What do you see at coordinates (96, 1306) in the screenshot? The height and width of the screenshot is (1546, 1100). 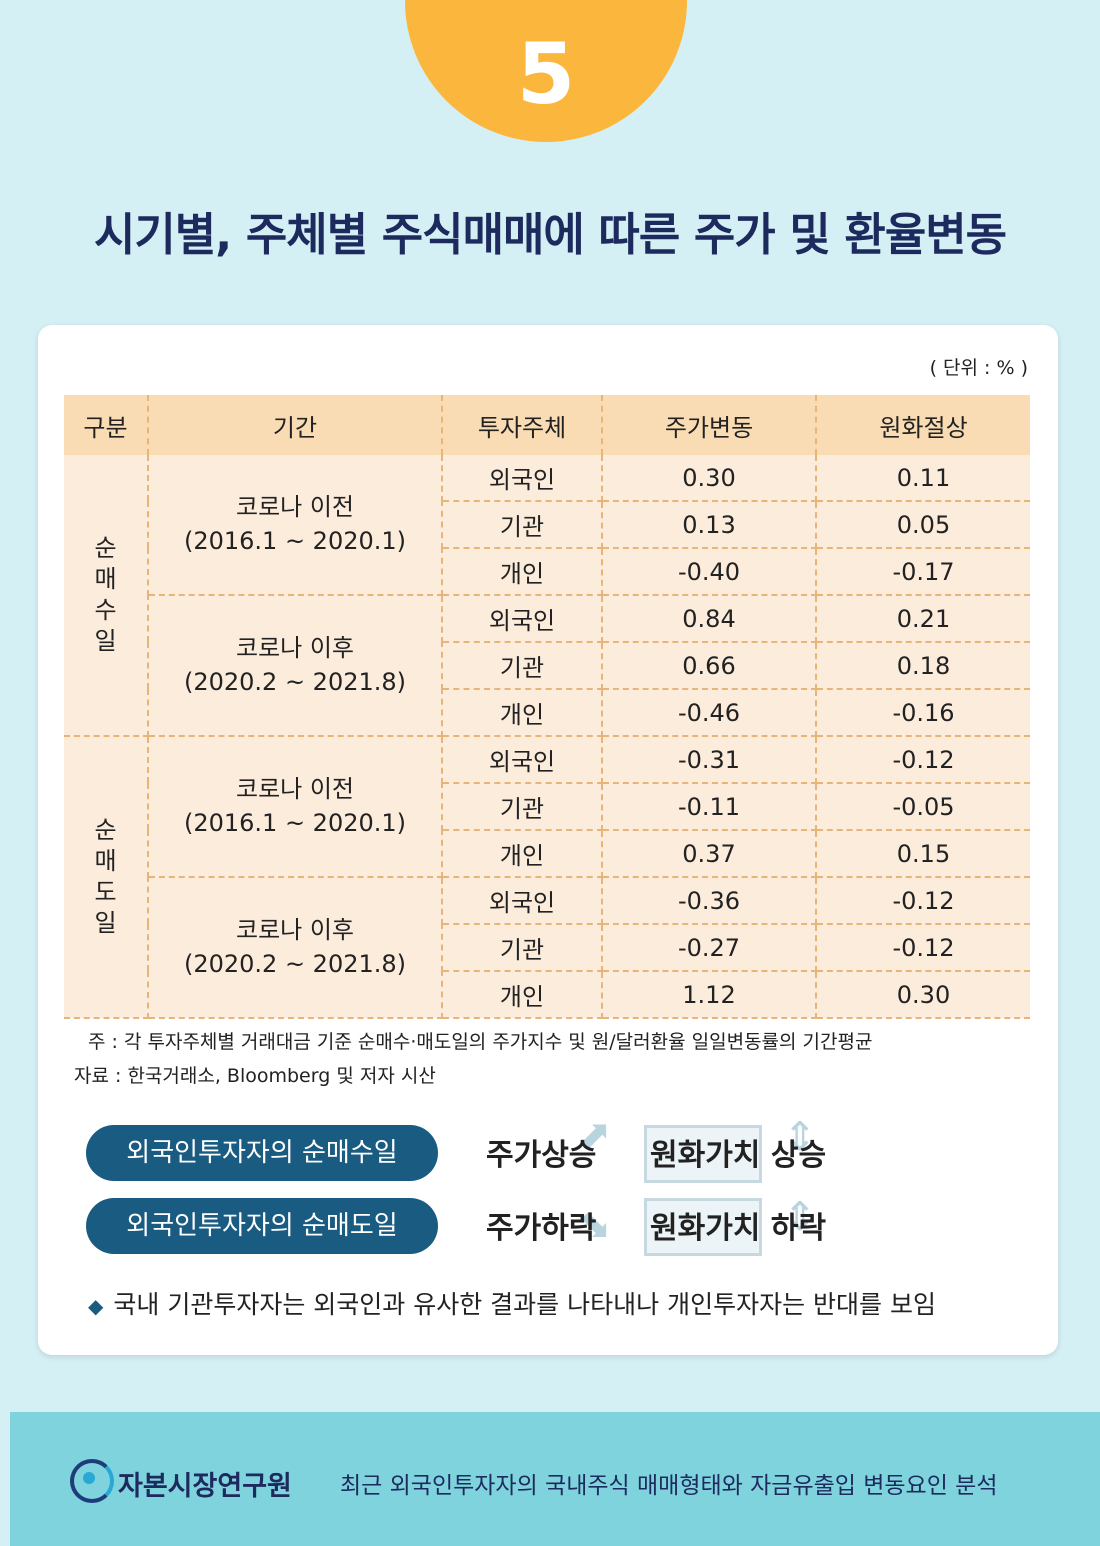 I see `diamond-icon: ◆` at bounding box center [96, 1306].